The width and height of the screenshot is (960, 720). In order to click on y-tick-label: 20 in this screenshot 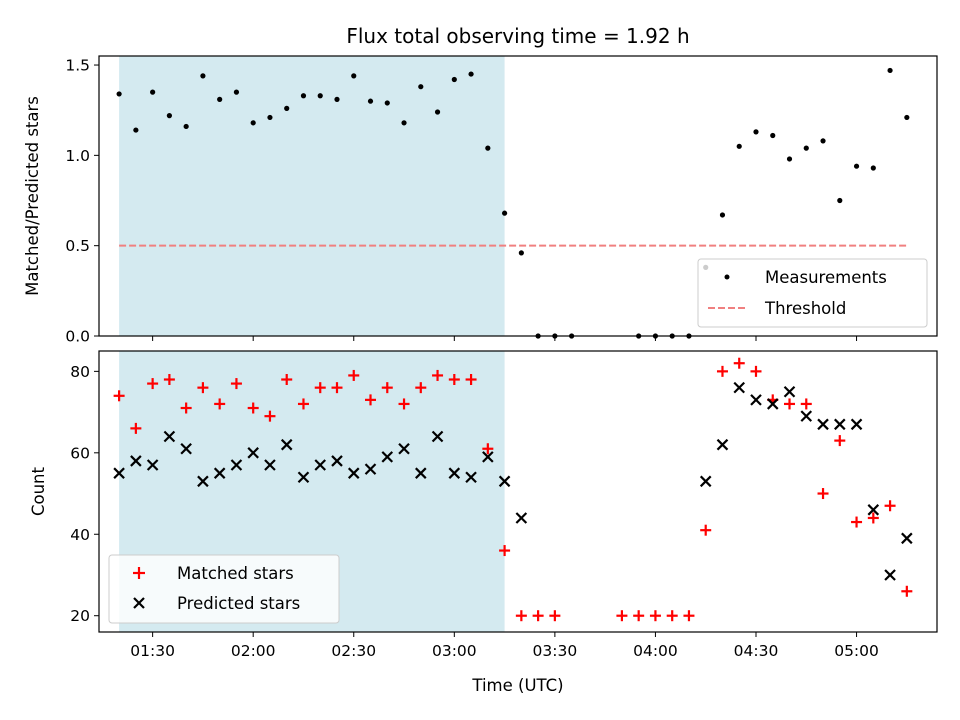, I will do `click(80, 616)`.